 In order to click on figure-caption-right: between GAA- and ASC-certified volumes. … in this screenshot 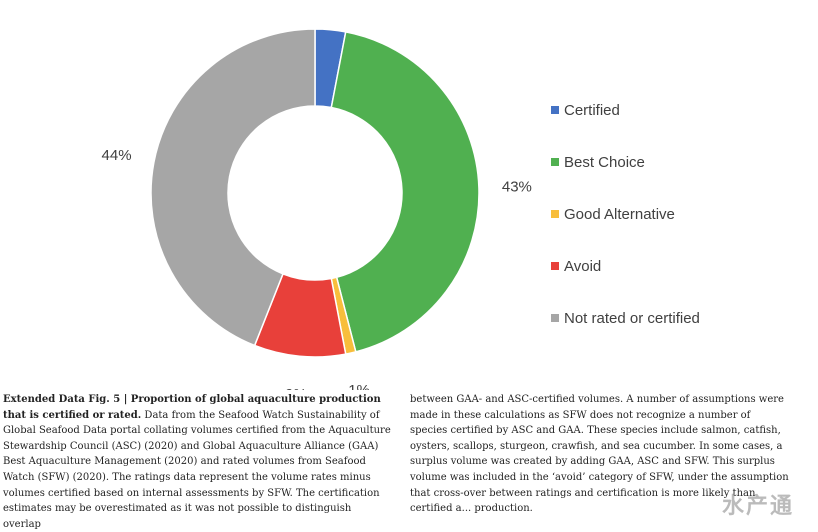, I will do `click(600, 454)`.